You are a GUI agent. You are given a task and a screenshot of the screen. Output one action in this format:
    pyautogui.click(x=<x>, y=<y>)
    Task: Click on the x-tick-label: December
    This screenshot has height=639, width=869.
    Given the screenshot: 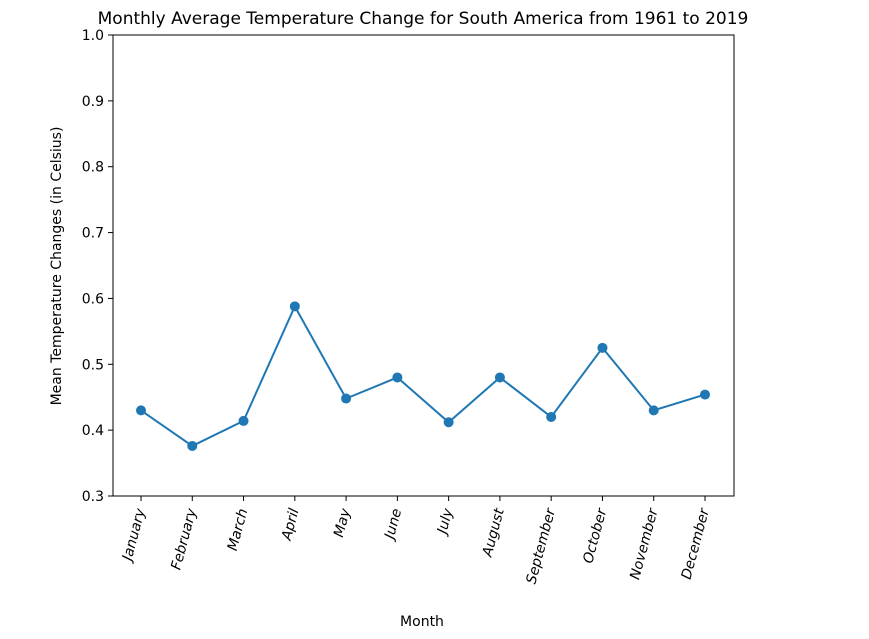 What is the action you would take?
    pyautogui.click(x=696, y=543)
    